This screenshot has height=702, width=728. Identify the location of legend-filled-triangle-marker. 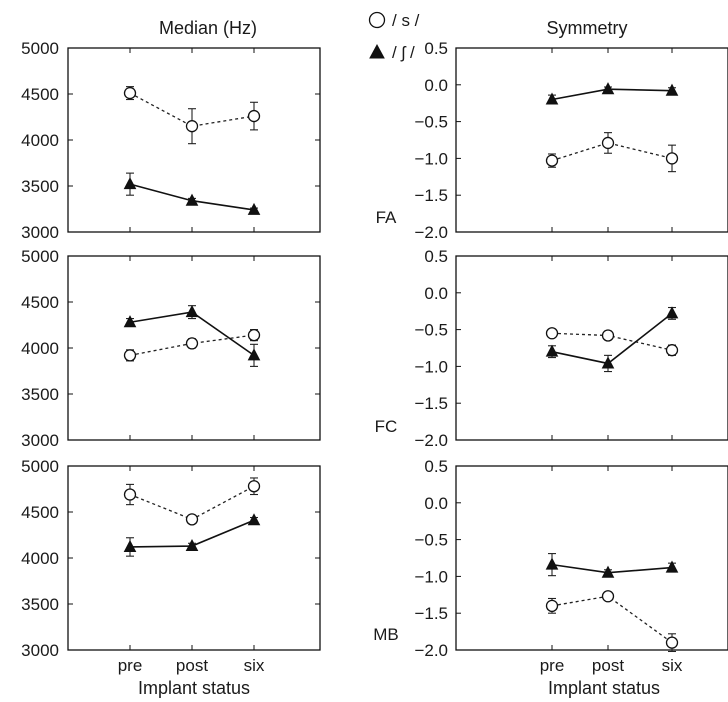
(377, 51).